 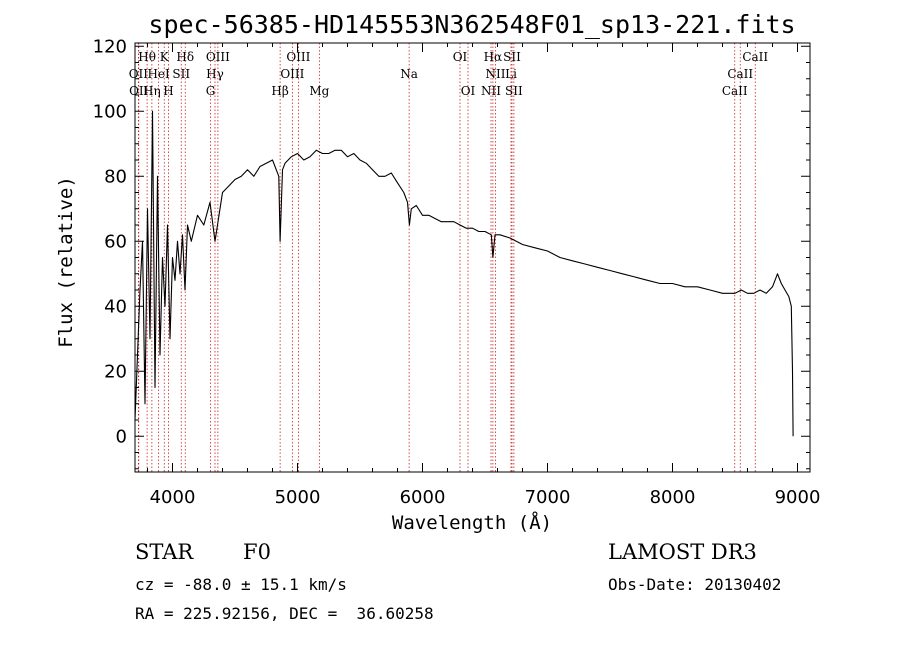 I want to click on redshift-info: cz = -88.0 ± 15.1 km/s, so click(x=241, y=584).